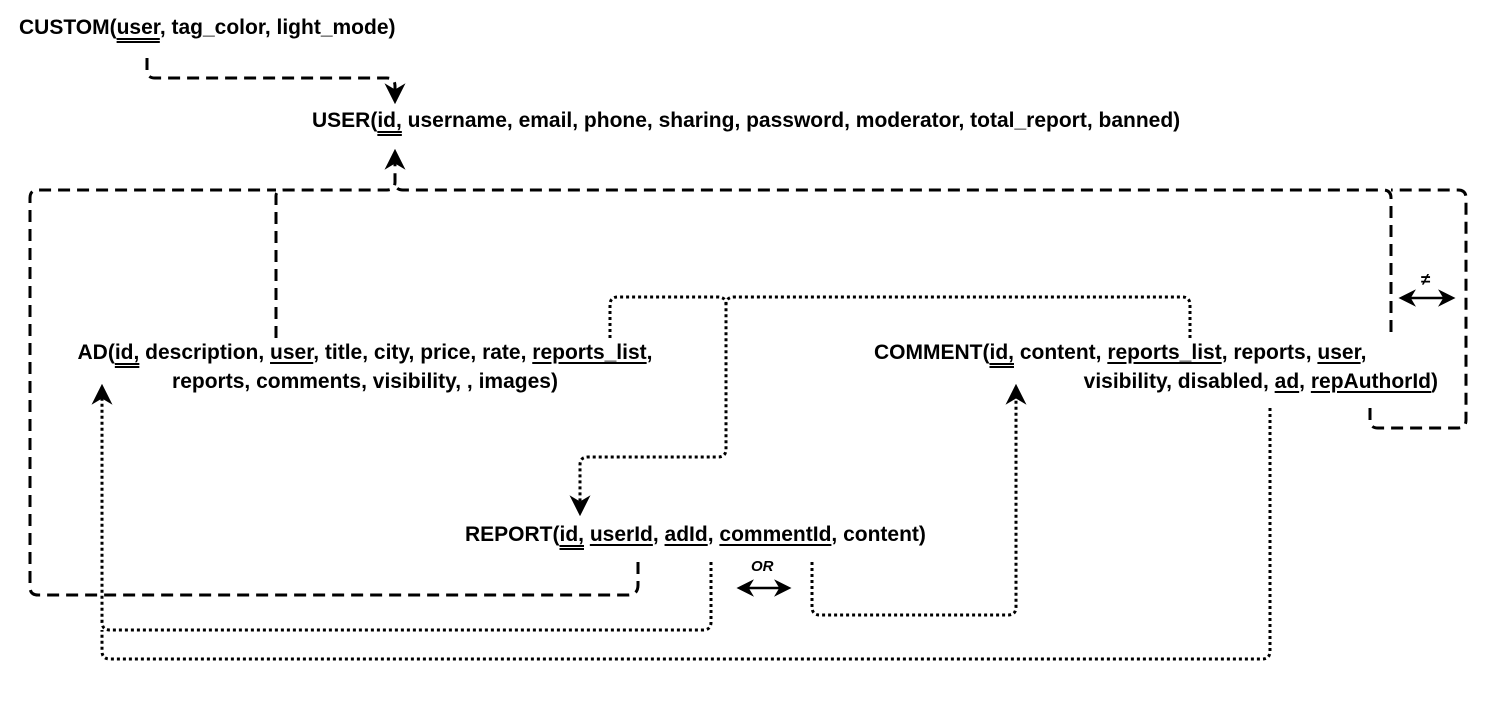  I want to click on custom-attributes: , tag_color, light_mode), so click(277, 27).